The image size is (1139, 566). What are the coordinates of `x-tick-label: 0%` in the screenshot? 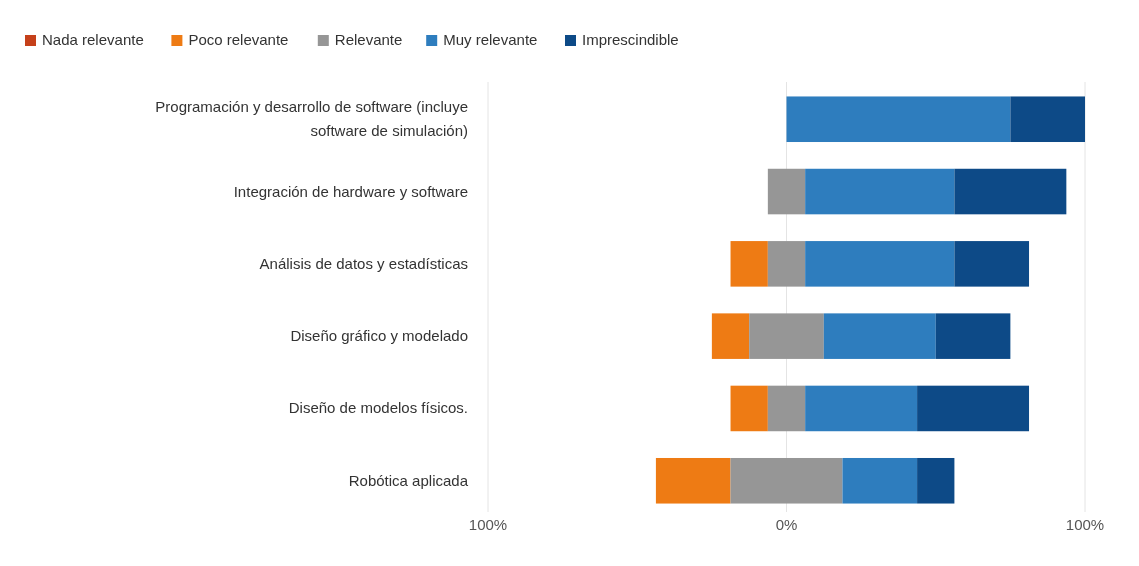 It's located at (786, 524).